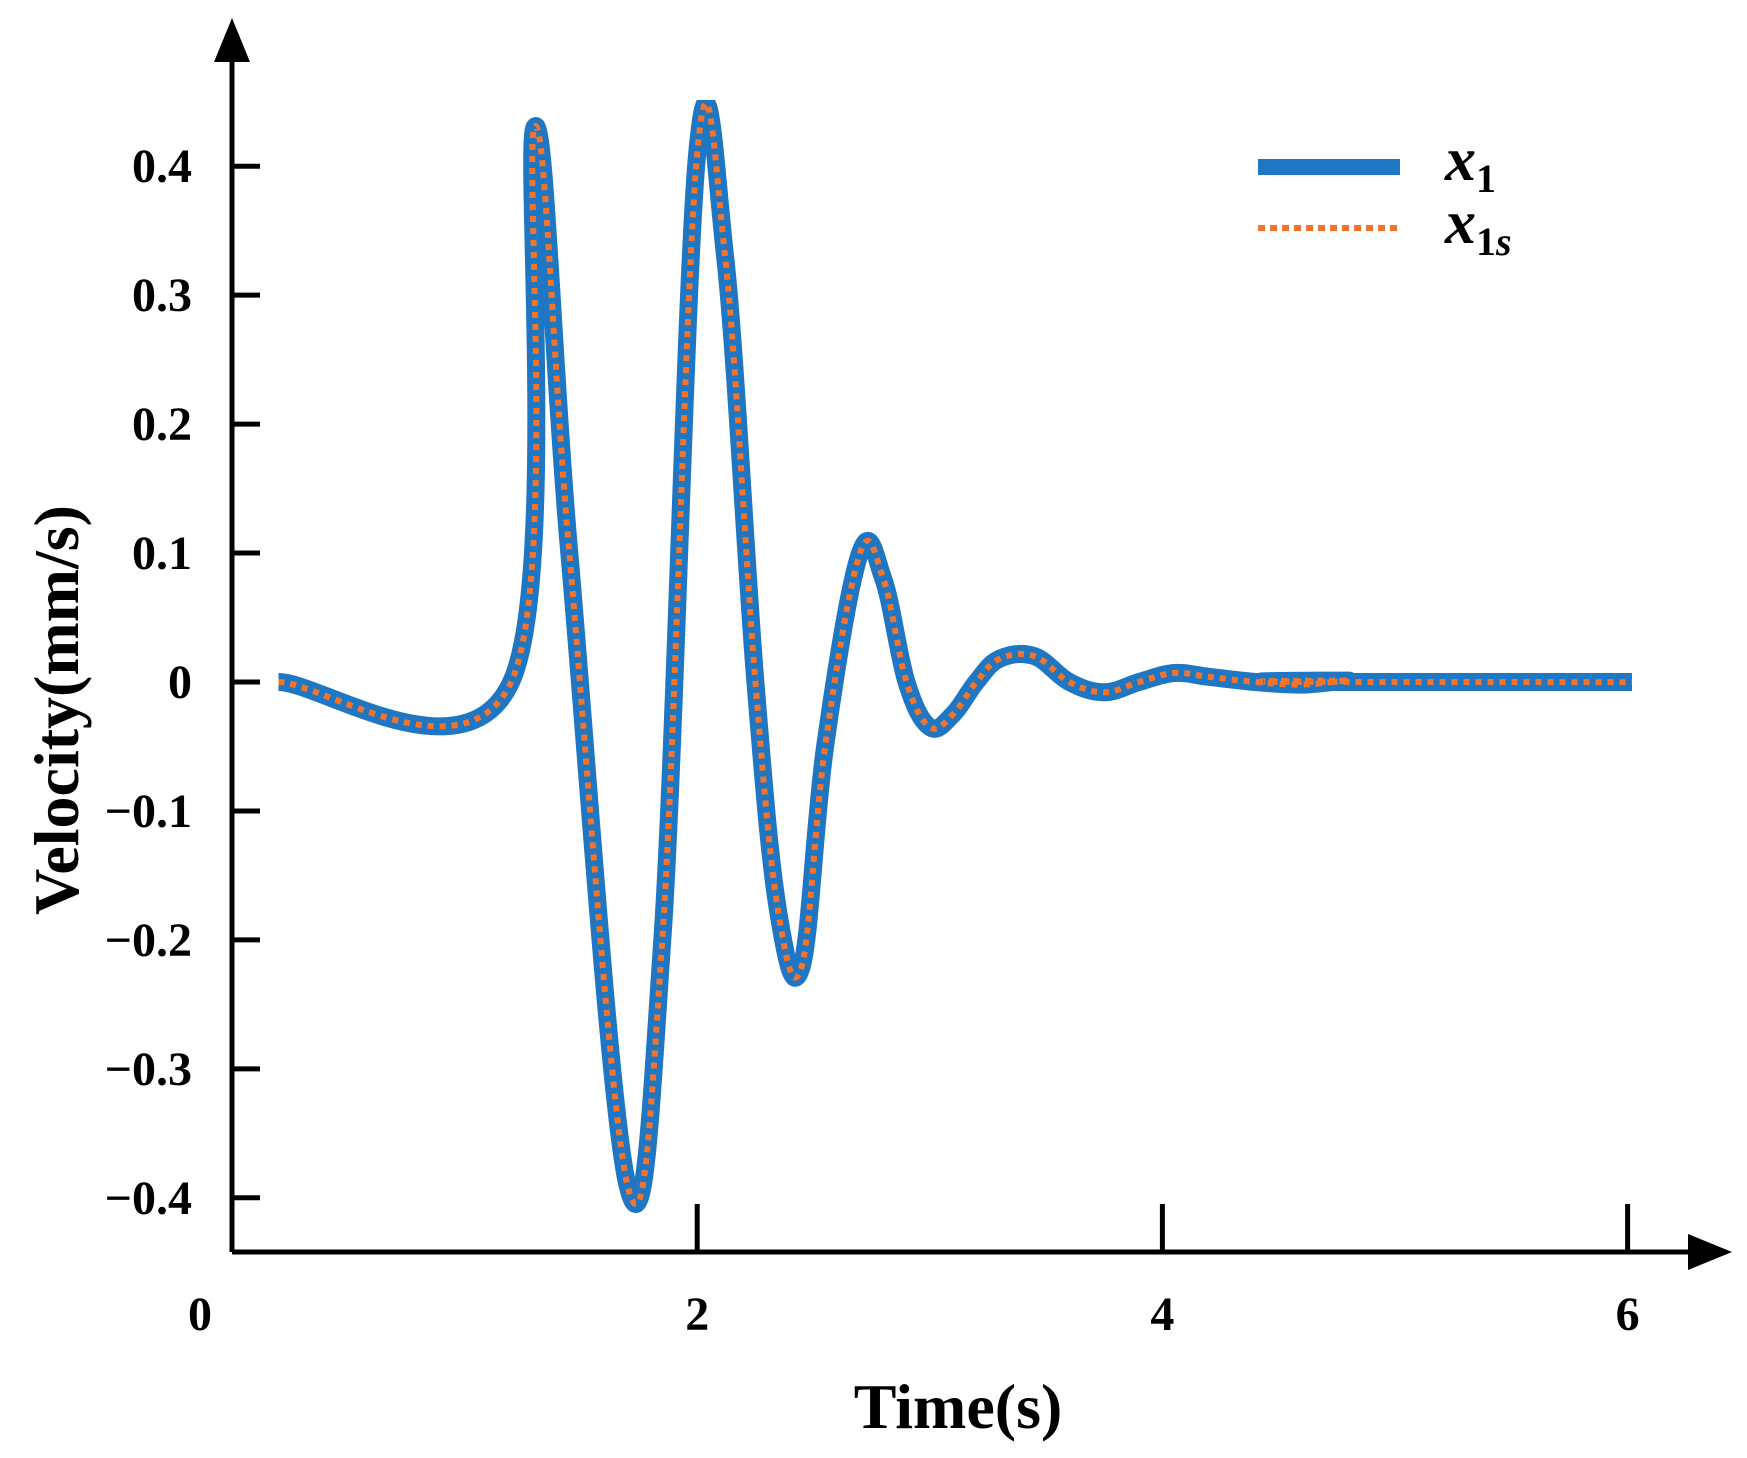 The height and width of the screenshot is (1458, 1747). What do you see at coordinates (697, 1314) in the screenshot?
I see `x-tick-label: 2` at bounding box center [697, 1314].